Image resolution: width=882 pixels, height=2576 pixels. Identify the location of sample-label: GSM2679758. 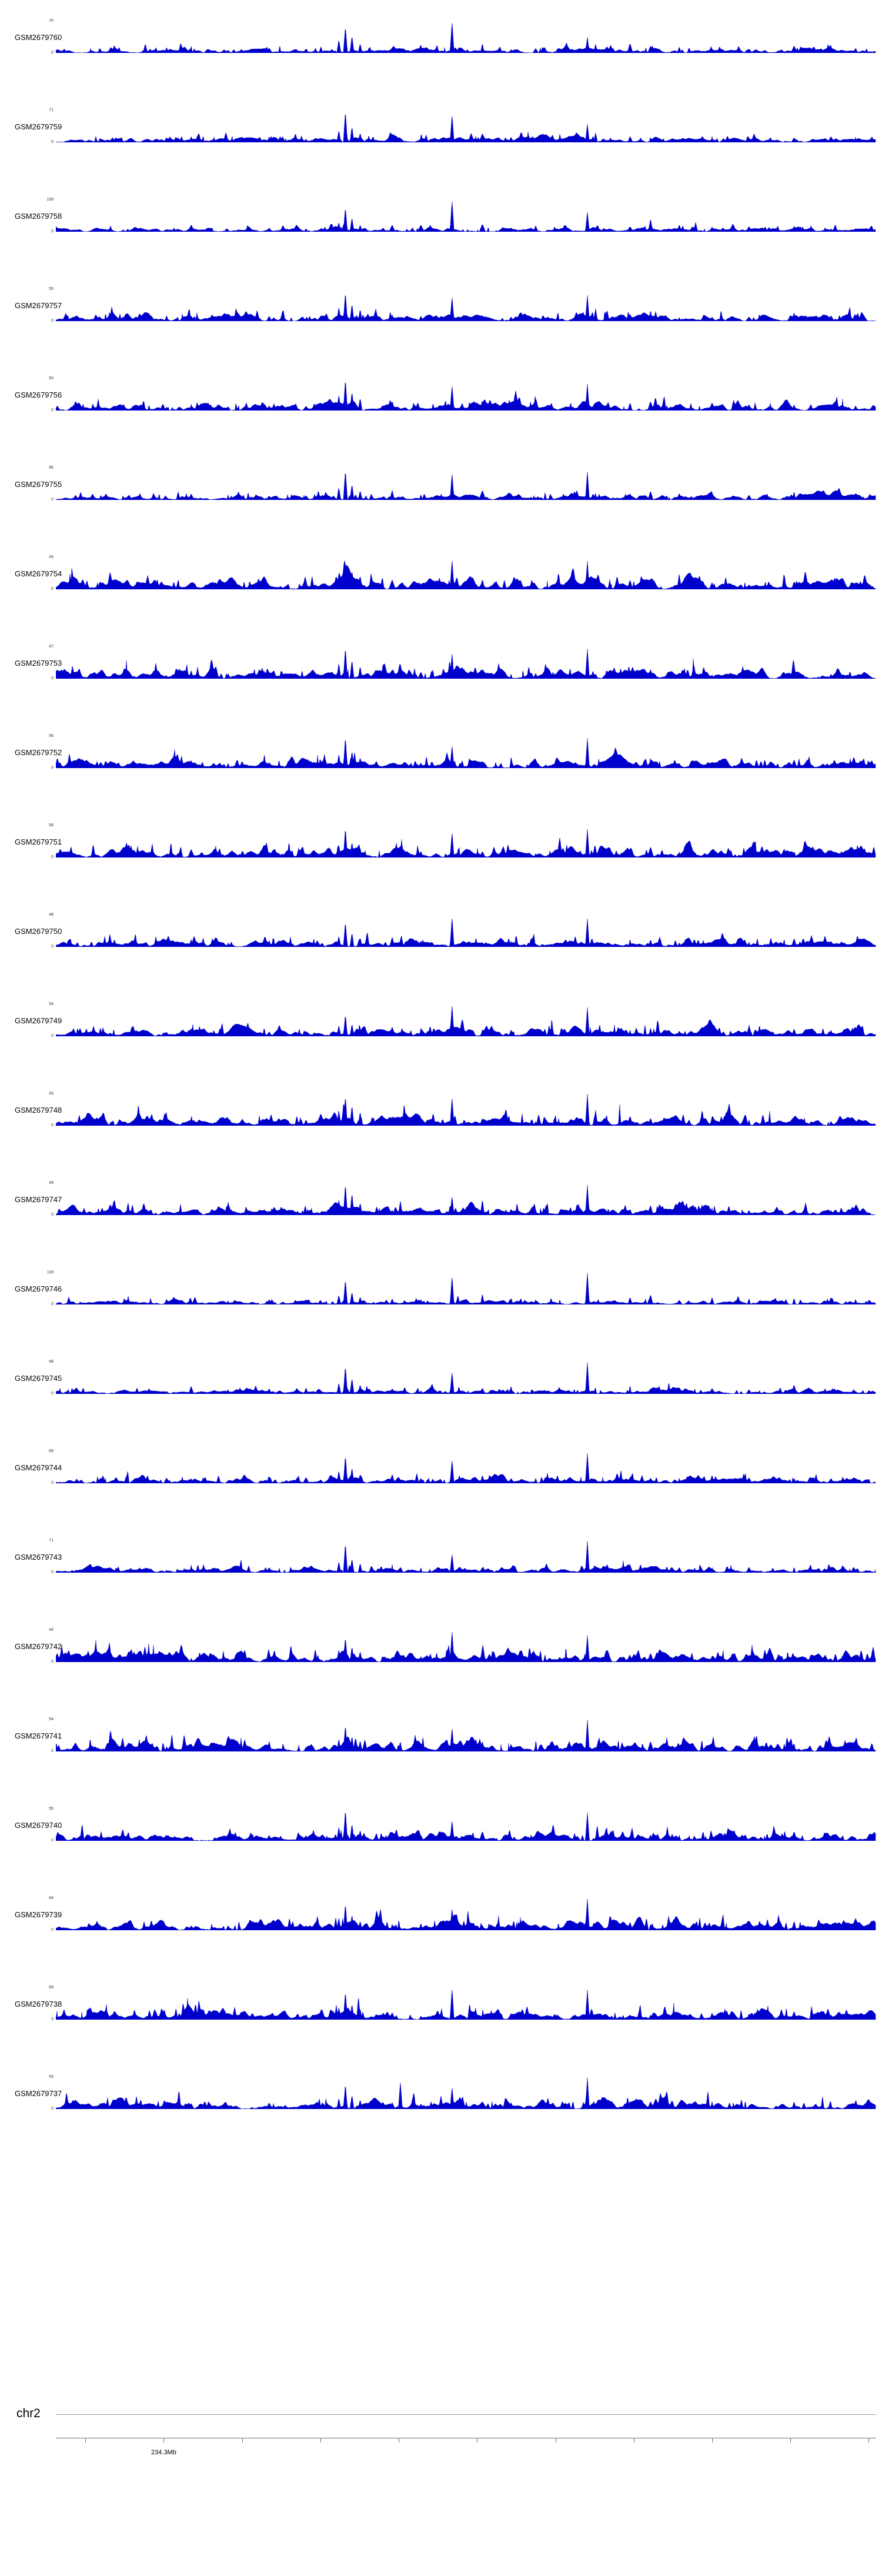
(38, 216).